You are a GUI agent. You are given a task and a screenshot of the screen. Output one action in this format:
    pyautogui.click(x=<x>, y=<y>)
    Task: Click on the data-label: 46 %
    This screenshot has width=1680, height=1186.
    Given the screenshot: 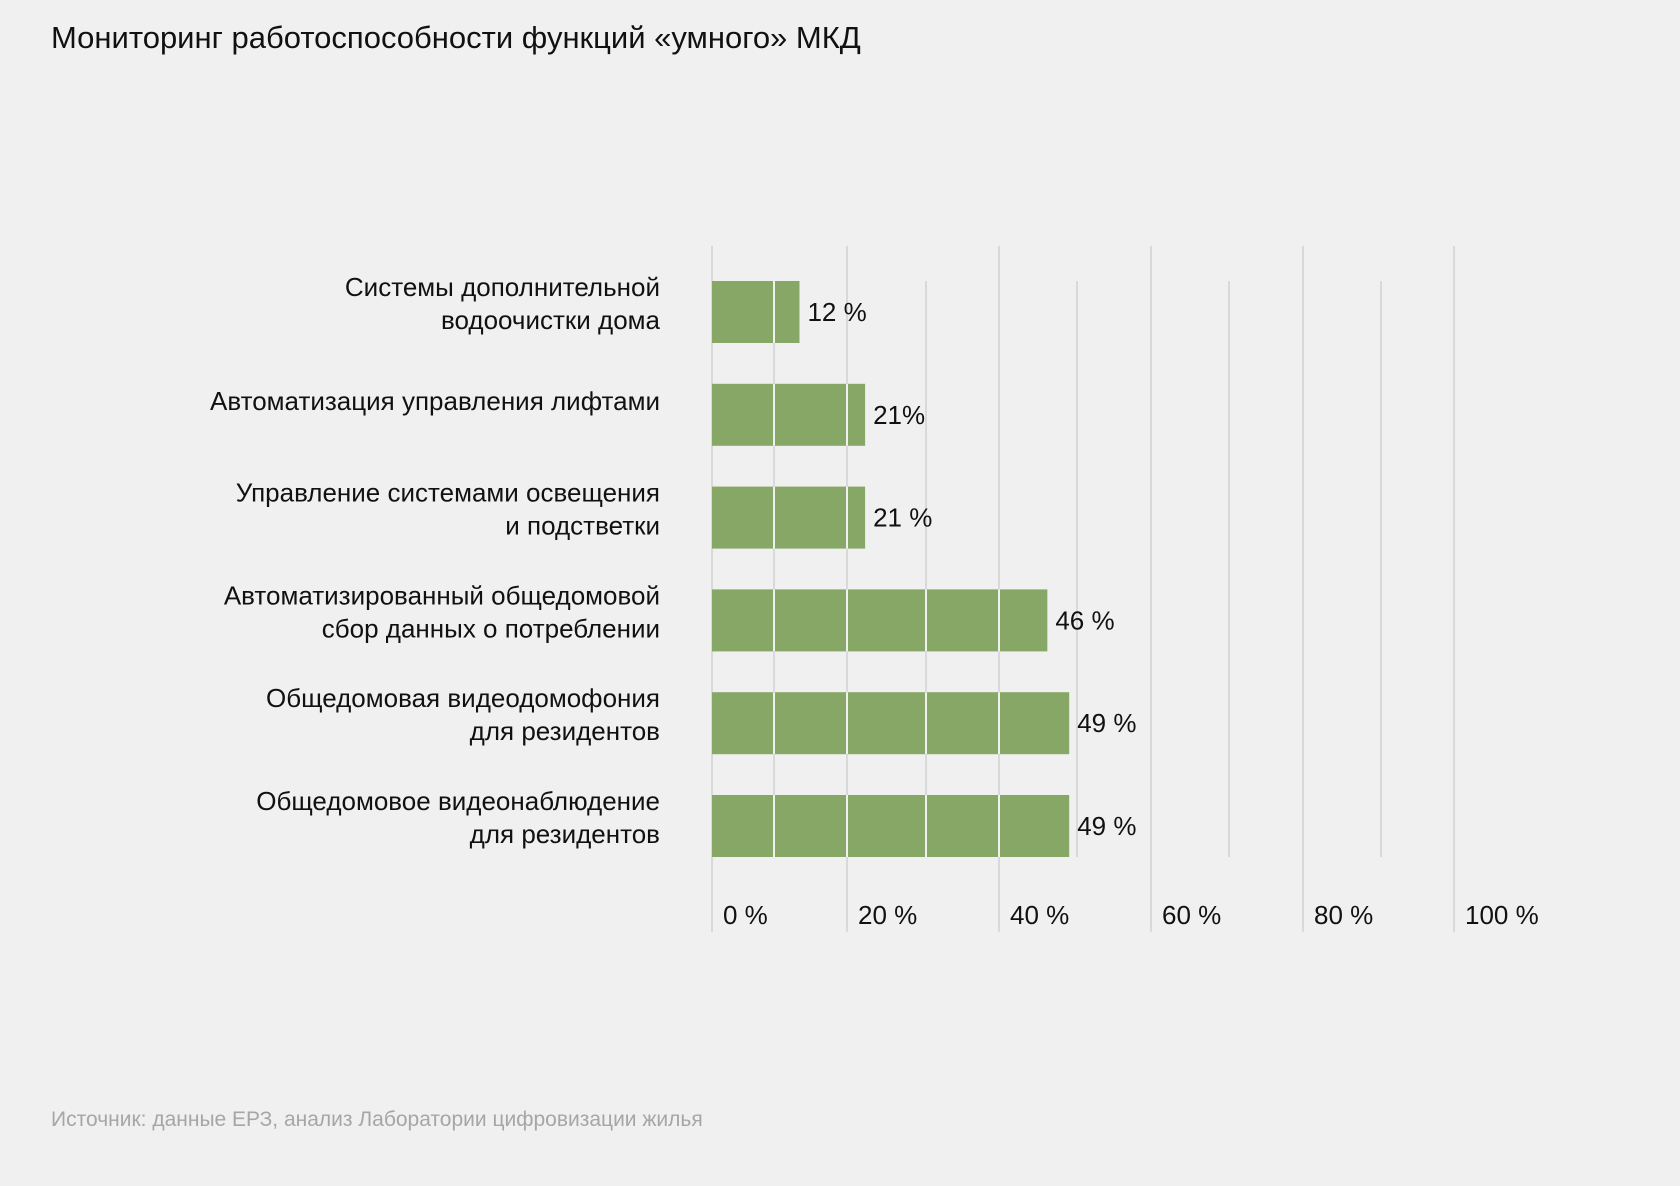 What is the action you would take?
    pyautogui.click(x=1084, y=620)
    